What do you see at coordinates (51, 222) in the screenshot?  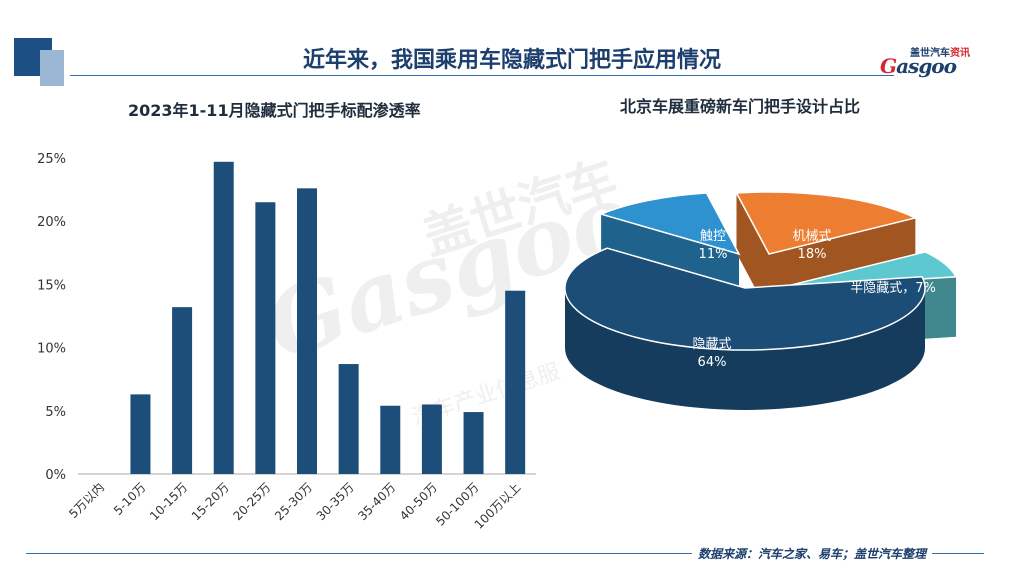 I see `y-tick-label: 20%` at bounding box center [51, 222].